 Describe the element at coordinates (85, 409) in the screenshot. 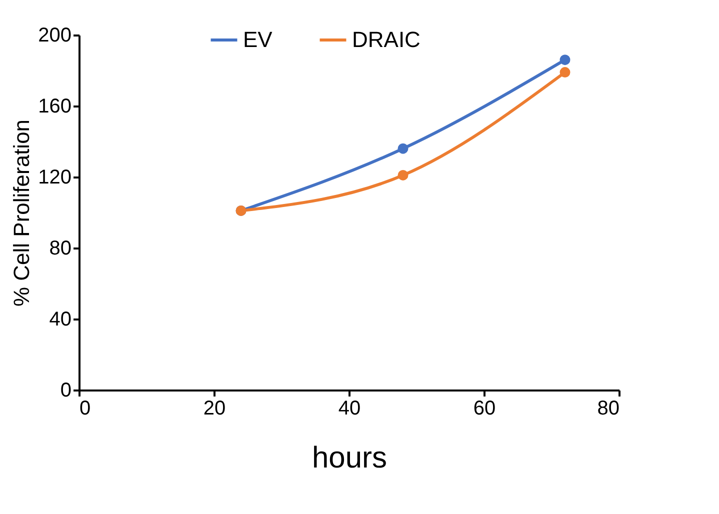

I see `x-tick-label: 0` at that location.